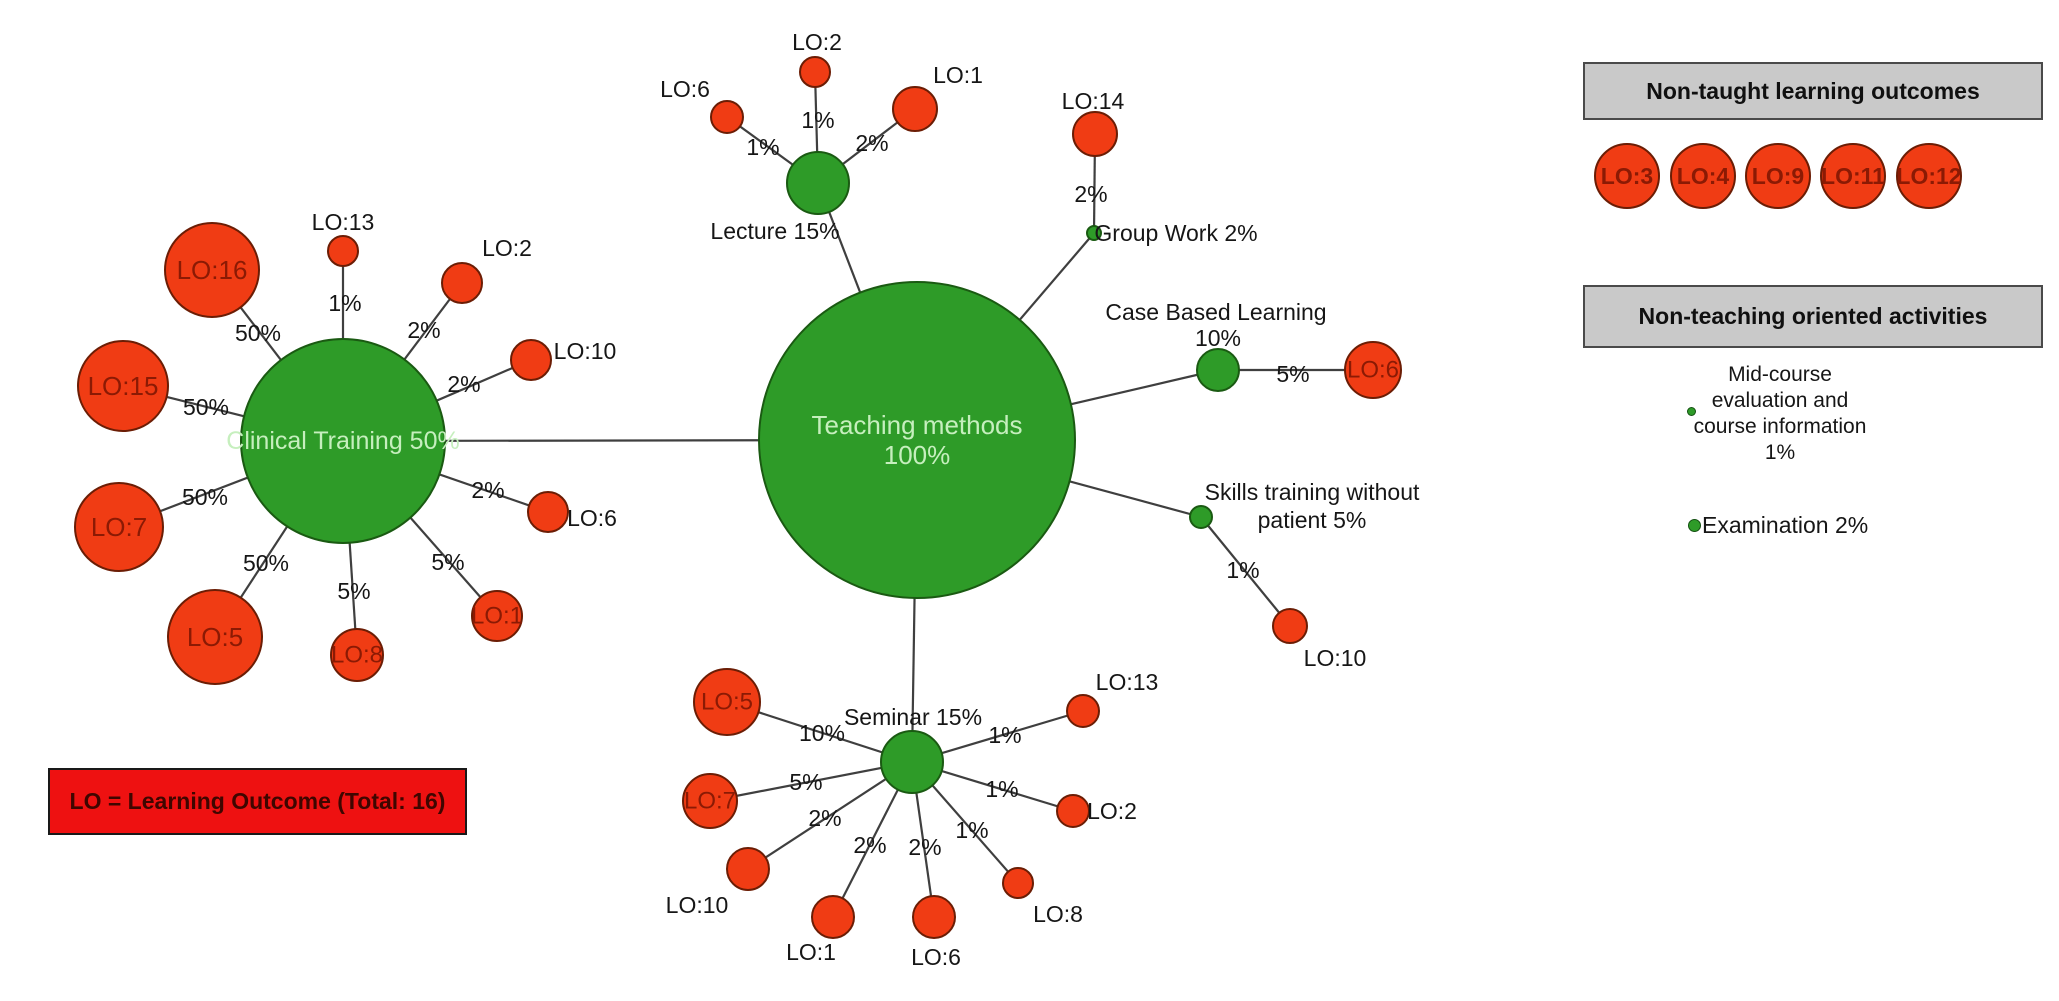 This screenshot has width=2059, height=1001. Describe the element at coordinates (1335, 658) in the screenshot. I see `skills-lo10-label: LO:10` at that location.